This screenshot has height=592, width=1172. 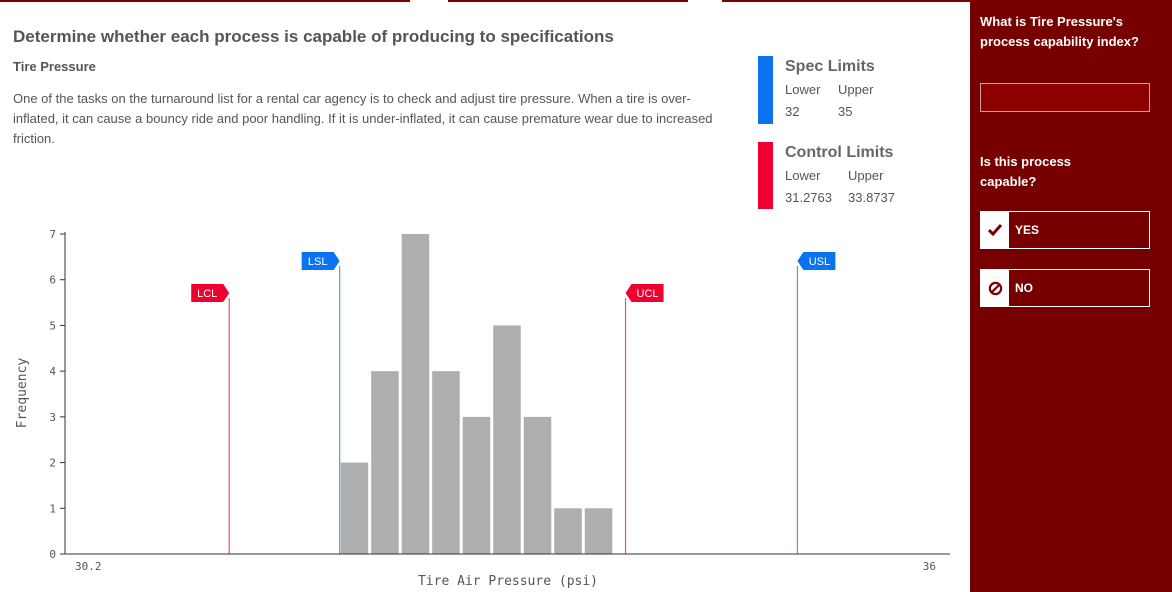 What do you see at coordinates (929, 566) in the screenshot?
I see `x-tick-label-max: 36` at bounding box center [929, 566].